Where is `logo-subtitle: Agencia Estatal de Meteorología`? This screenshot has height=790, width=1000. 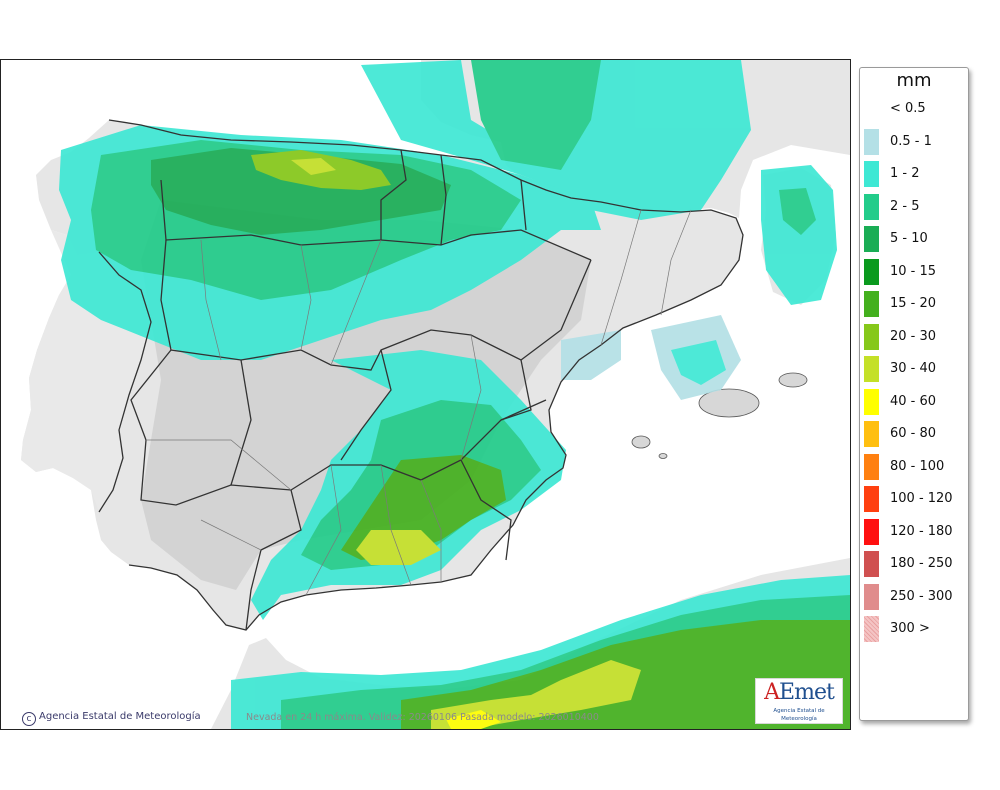
logo-subtitle: Agencia Estatal de Meteorología is located at coordinates (799, 715).